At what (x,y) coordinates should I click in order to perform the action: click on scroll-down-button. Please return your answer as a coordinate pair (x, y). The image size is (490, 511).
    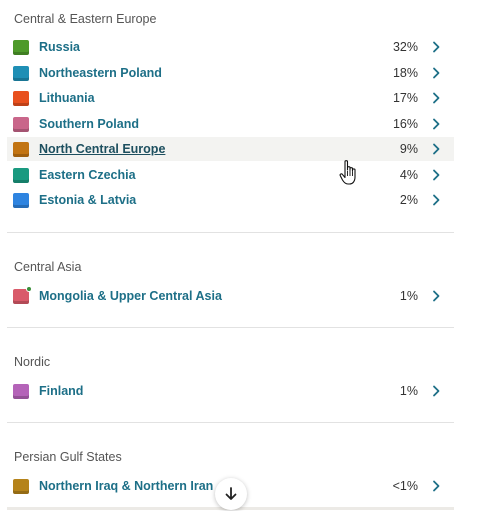
    Looking at the image, I should click on (231, 494).